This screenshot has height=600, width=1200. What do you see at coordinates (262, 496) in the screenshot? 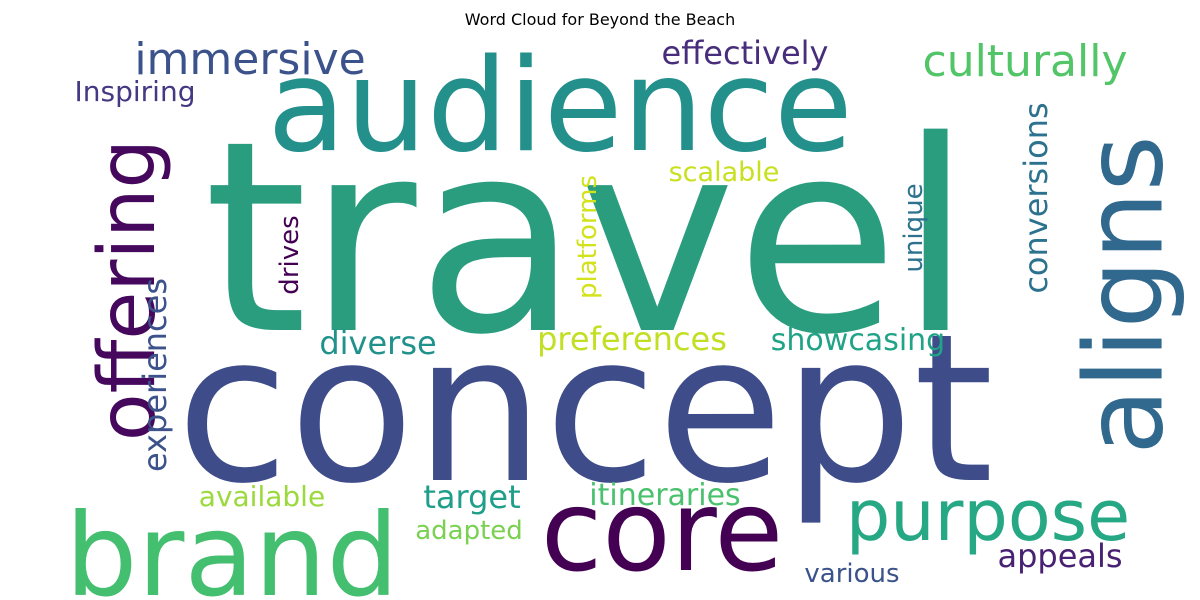
I see `word-available: available` at bounding box center [262, 496].